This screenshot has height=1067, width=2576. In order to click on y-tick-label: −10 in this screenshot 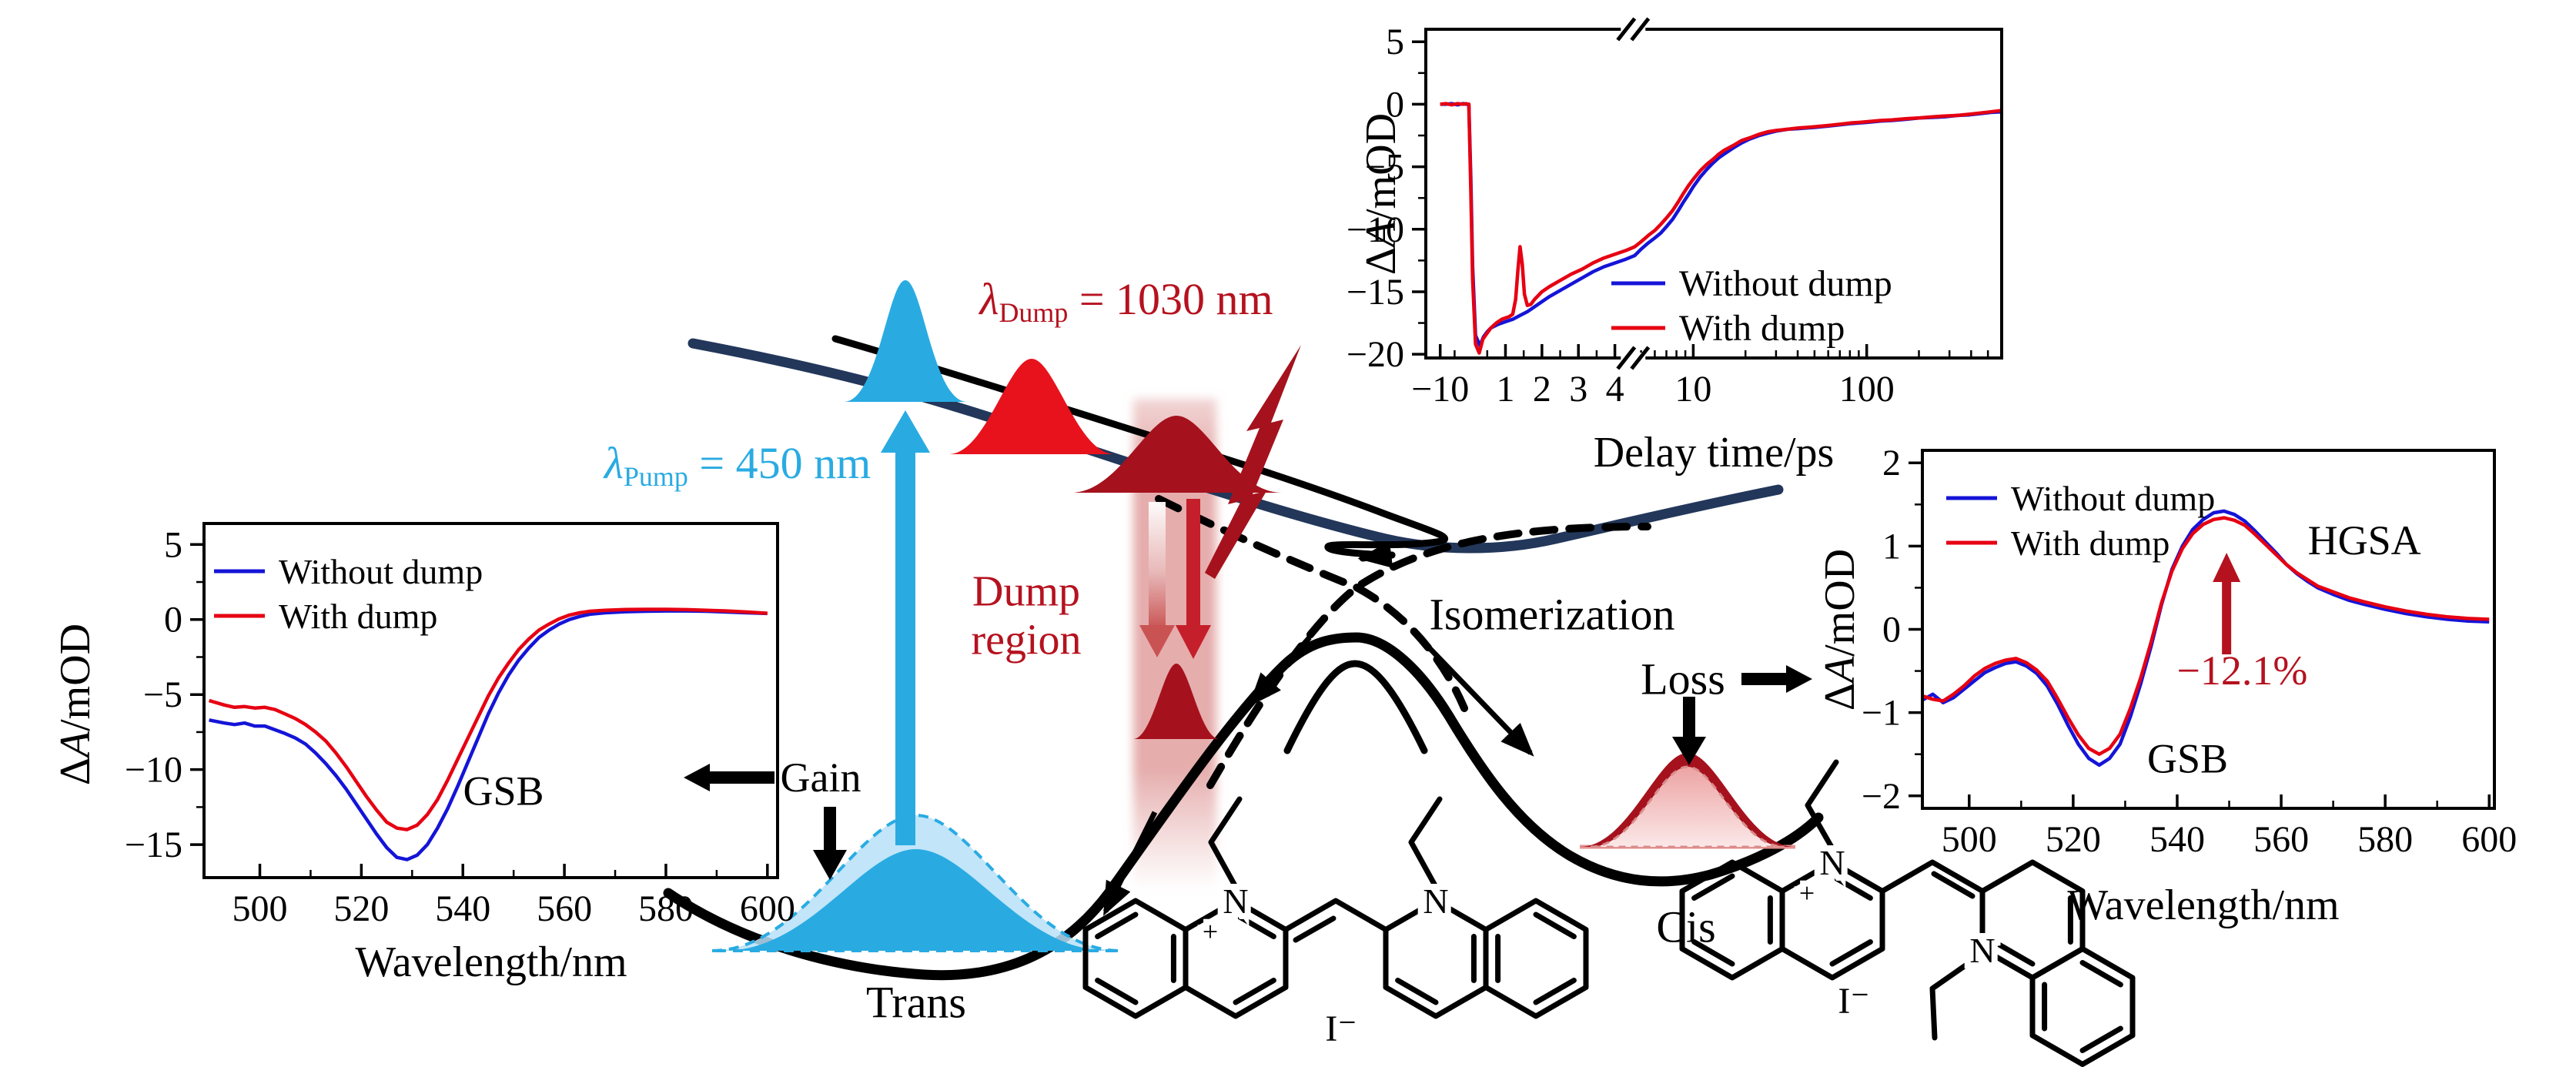, I will do `click(1376, 230)`.